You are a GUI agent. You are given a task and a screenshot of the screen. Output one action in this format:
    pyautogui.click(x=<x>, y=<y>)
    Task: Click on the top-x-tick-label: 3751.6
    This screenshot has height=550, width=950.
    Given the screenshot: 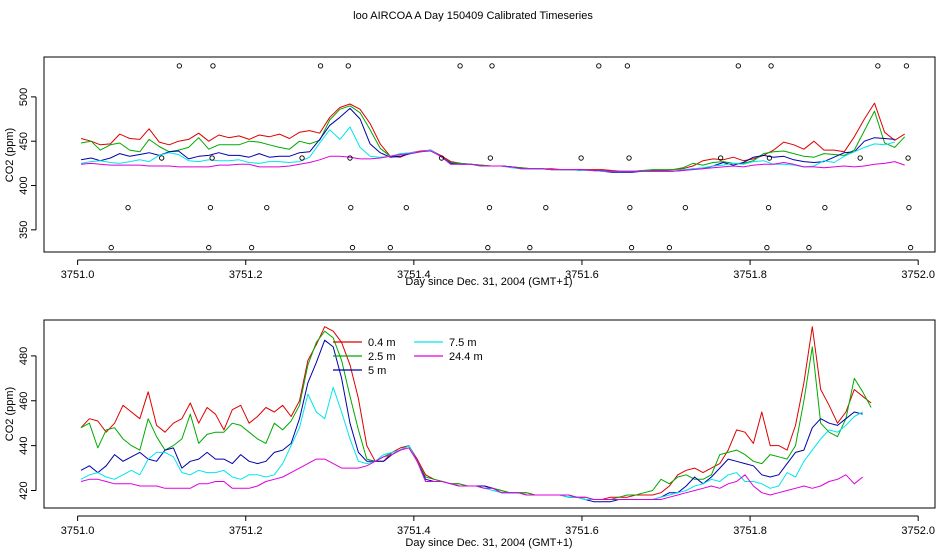 What is the action you would take?
    pyautogui.click(x=582, y=275)
    